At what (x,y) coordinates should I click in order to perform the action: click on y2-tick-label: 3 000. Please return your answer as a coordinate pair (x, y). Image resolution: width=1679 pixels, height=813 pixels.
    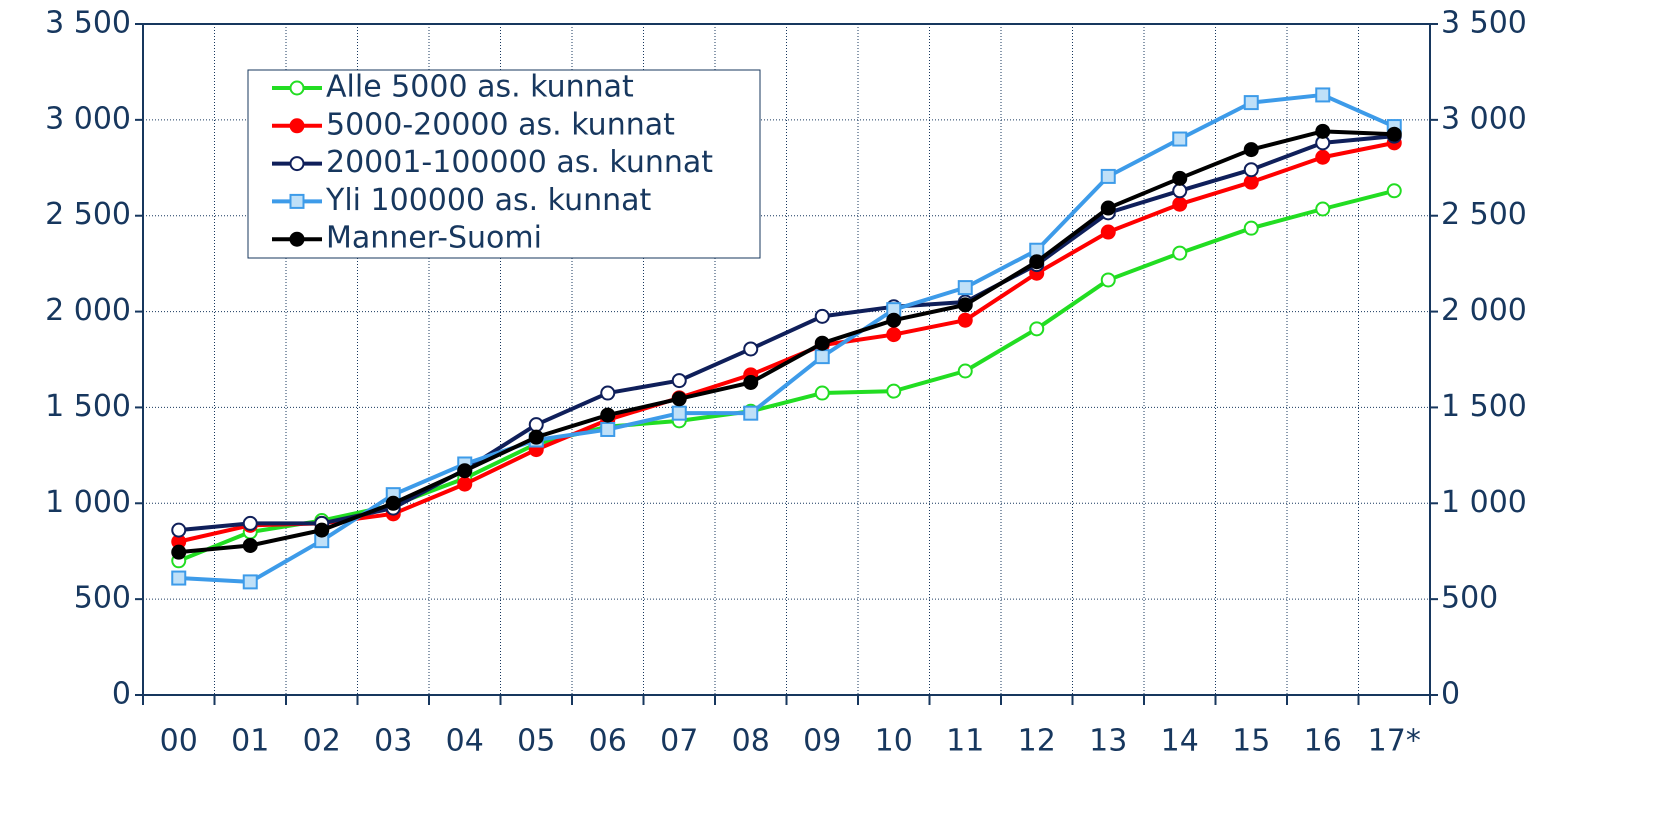
    Looking at the image, I should click on (1484, 118).